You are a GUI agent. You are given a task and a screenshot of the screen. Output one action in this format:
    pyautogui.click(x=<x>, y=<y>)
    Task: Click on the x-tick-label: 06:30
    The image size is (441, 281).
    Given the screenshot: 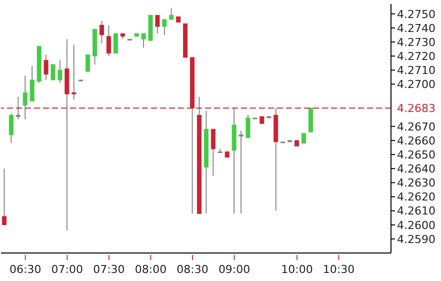 What is the action you would take?
    pyautogui.click(x=26, y=269)
    